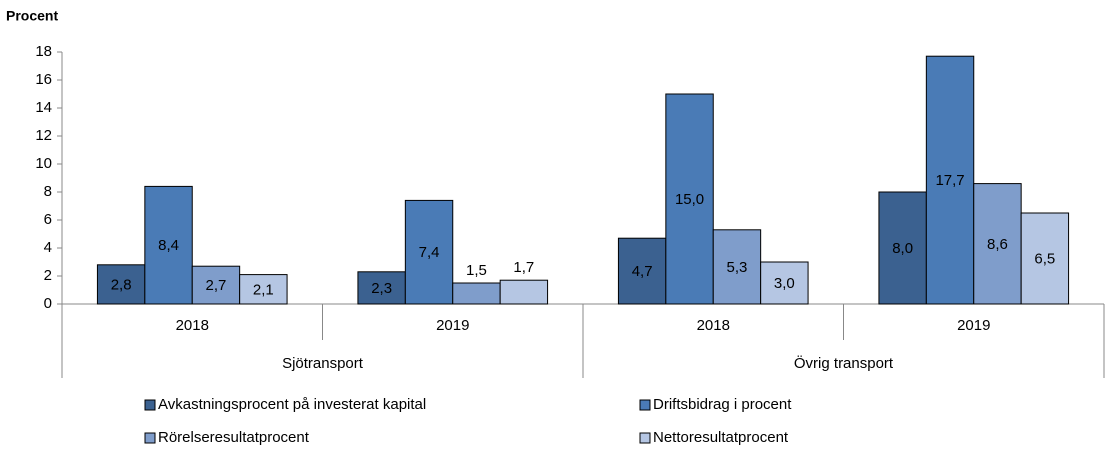  I want to click on x-group-label: Sjötransport, so click(323, 363).